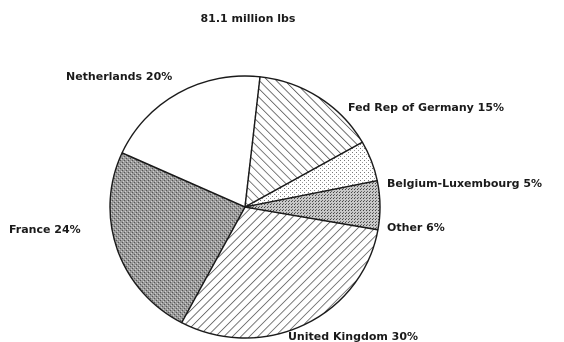 The height and width of the screenshot is (342, 564). I want to click on pie-slice-other, so click(312, 205).